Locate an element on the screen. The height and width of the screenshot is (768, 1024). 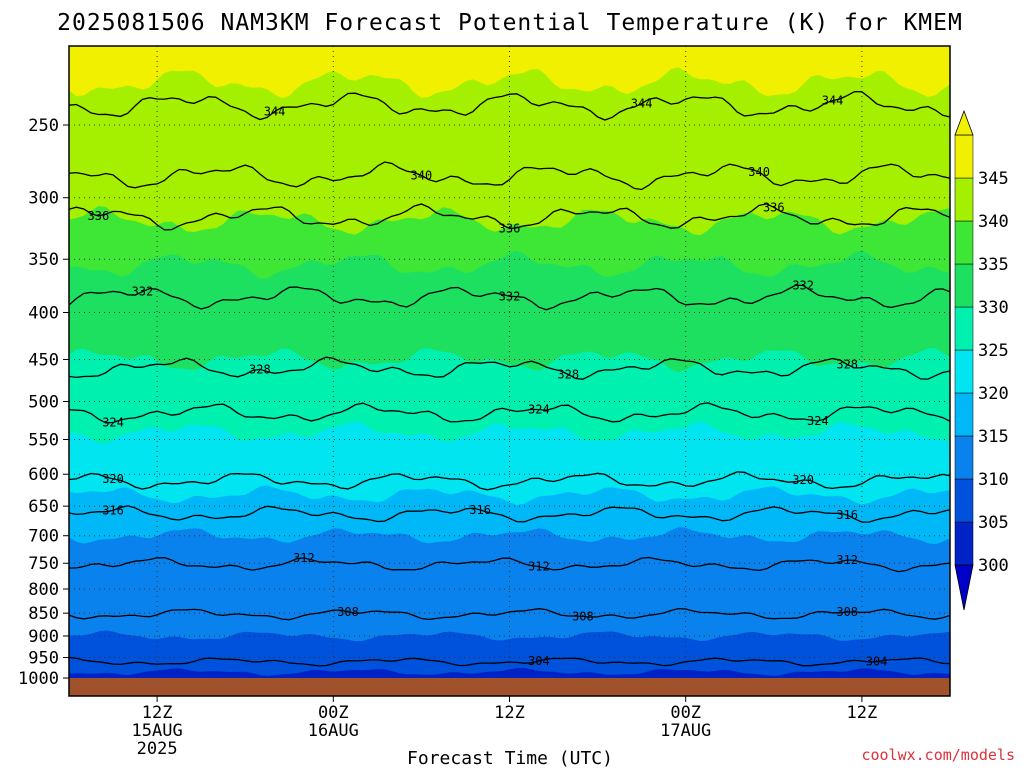
colorbar-label: 340 is located at coordinates (993, 222).